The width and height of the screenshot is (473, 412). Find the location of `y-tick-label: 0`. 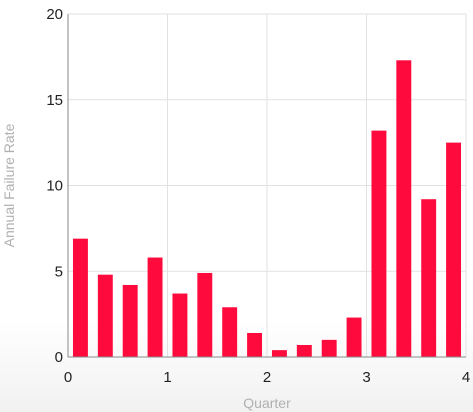

y-tick-label: 0 is located at coordinates (59, 357).